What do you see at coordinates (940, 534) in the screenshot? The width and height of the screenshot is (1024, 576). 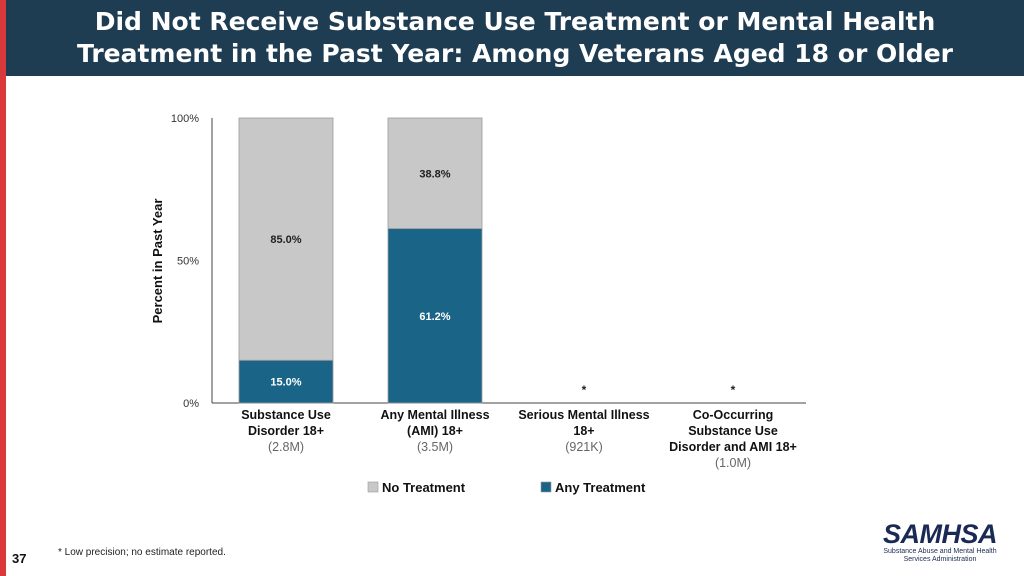 I see `logo-wordmark: SAMHSA` at bounding box center [940, 534].